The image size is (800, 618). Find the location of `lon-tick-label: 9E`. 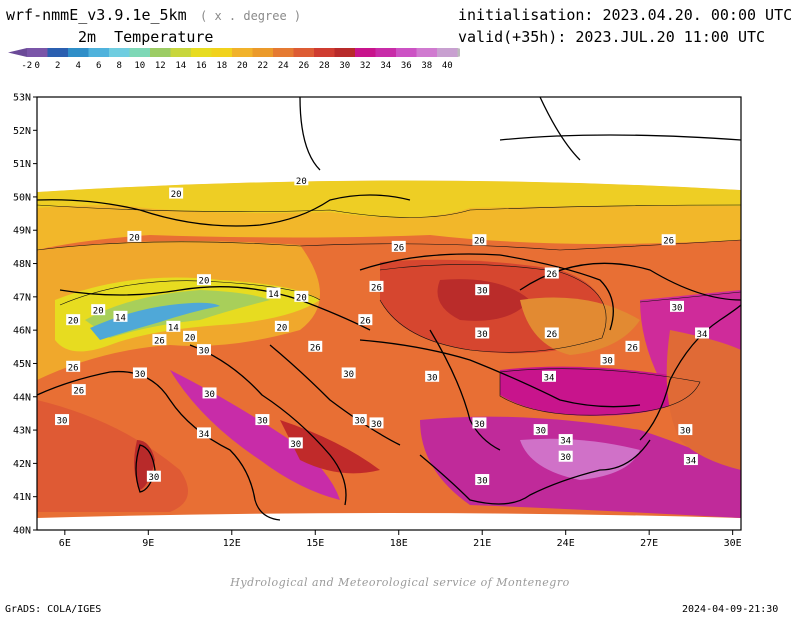

lon-tick-label: 9E is located at coordinates (148, 543).